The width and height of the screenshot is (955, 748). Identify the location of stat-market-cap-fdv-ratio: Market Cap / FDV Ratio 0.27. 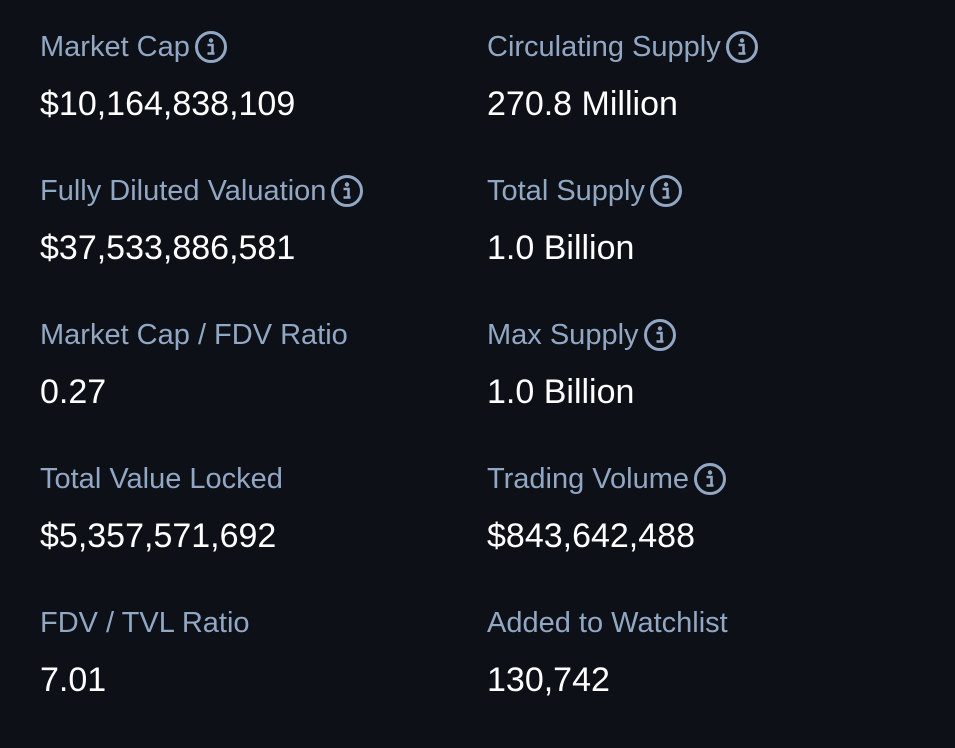
(263, 388).